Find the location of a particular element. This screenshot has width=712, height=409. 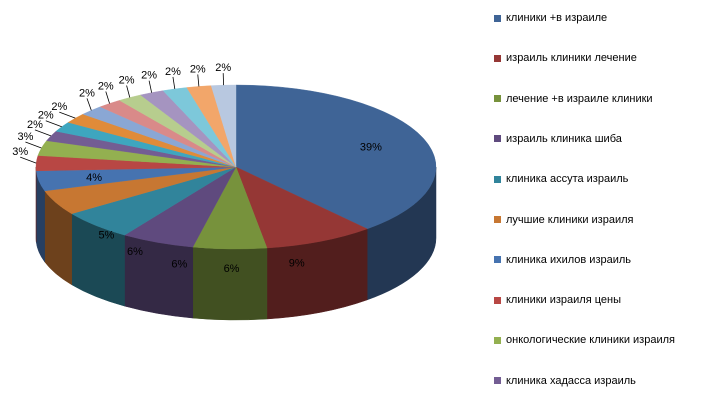

legend-item: лучшие клиники израиля is located at coordinates (563, 220).